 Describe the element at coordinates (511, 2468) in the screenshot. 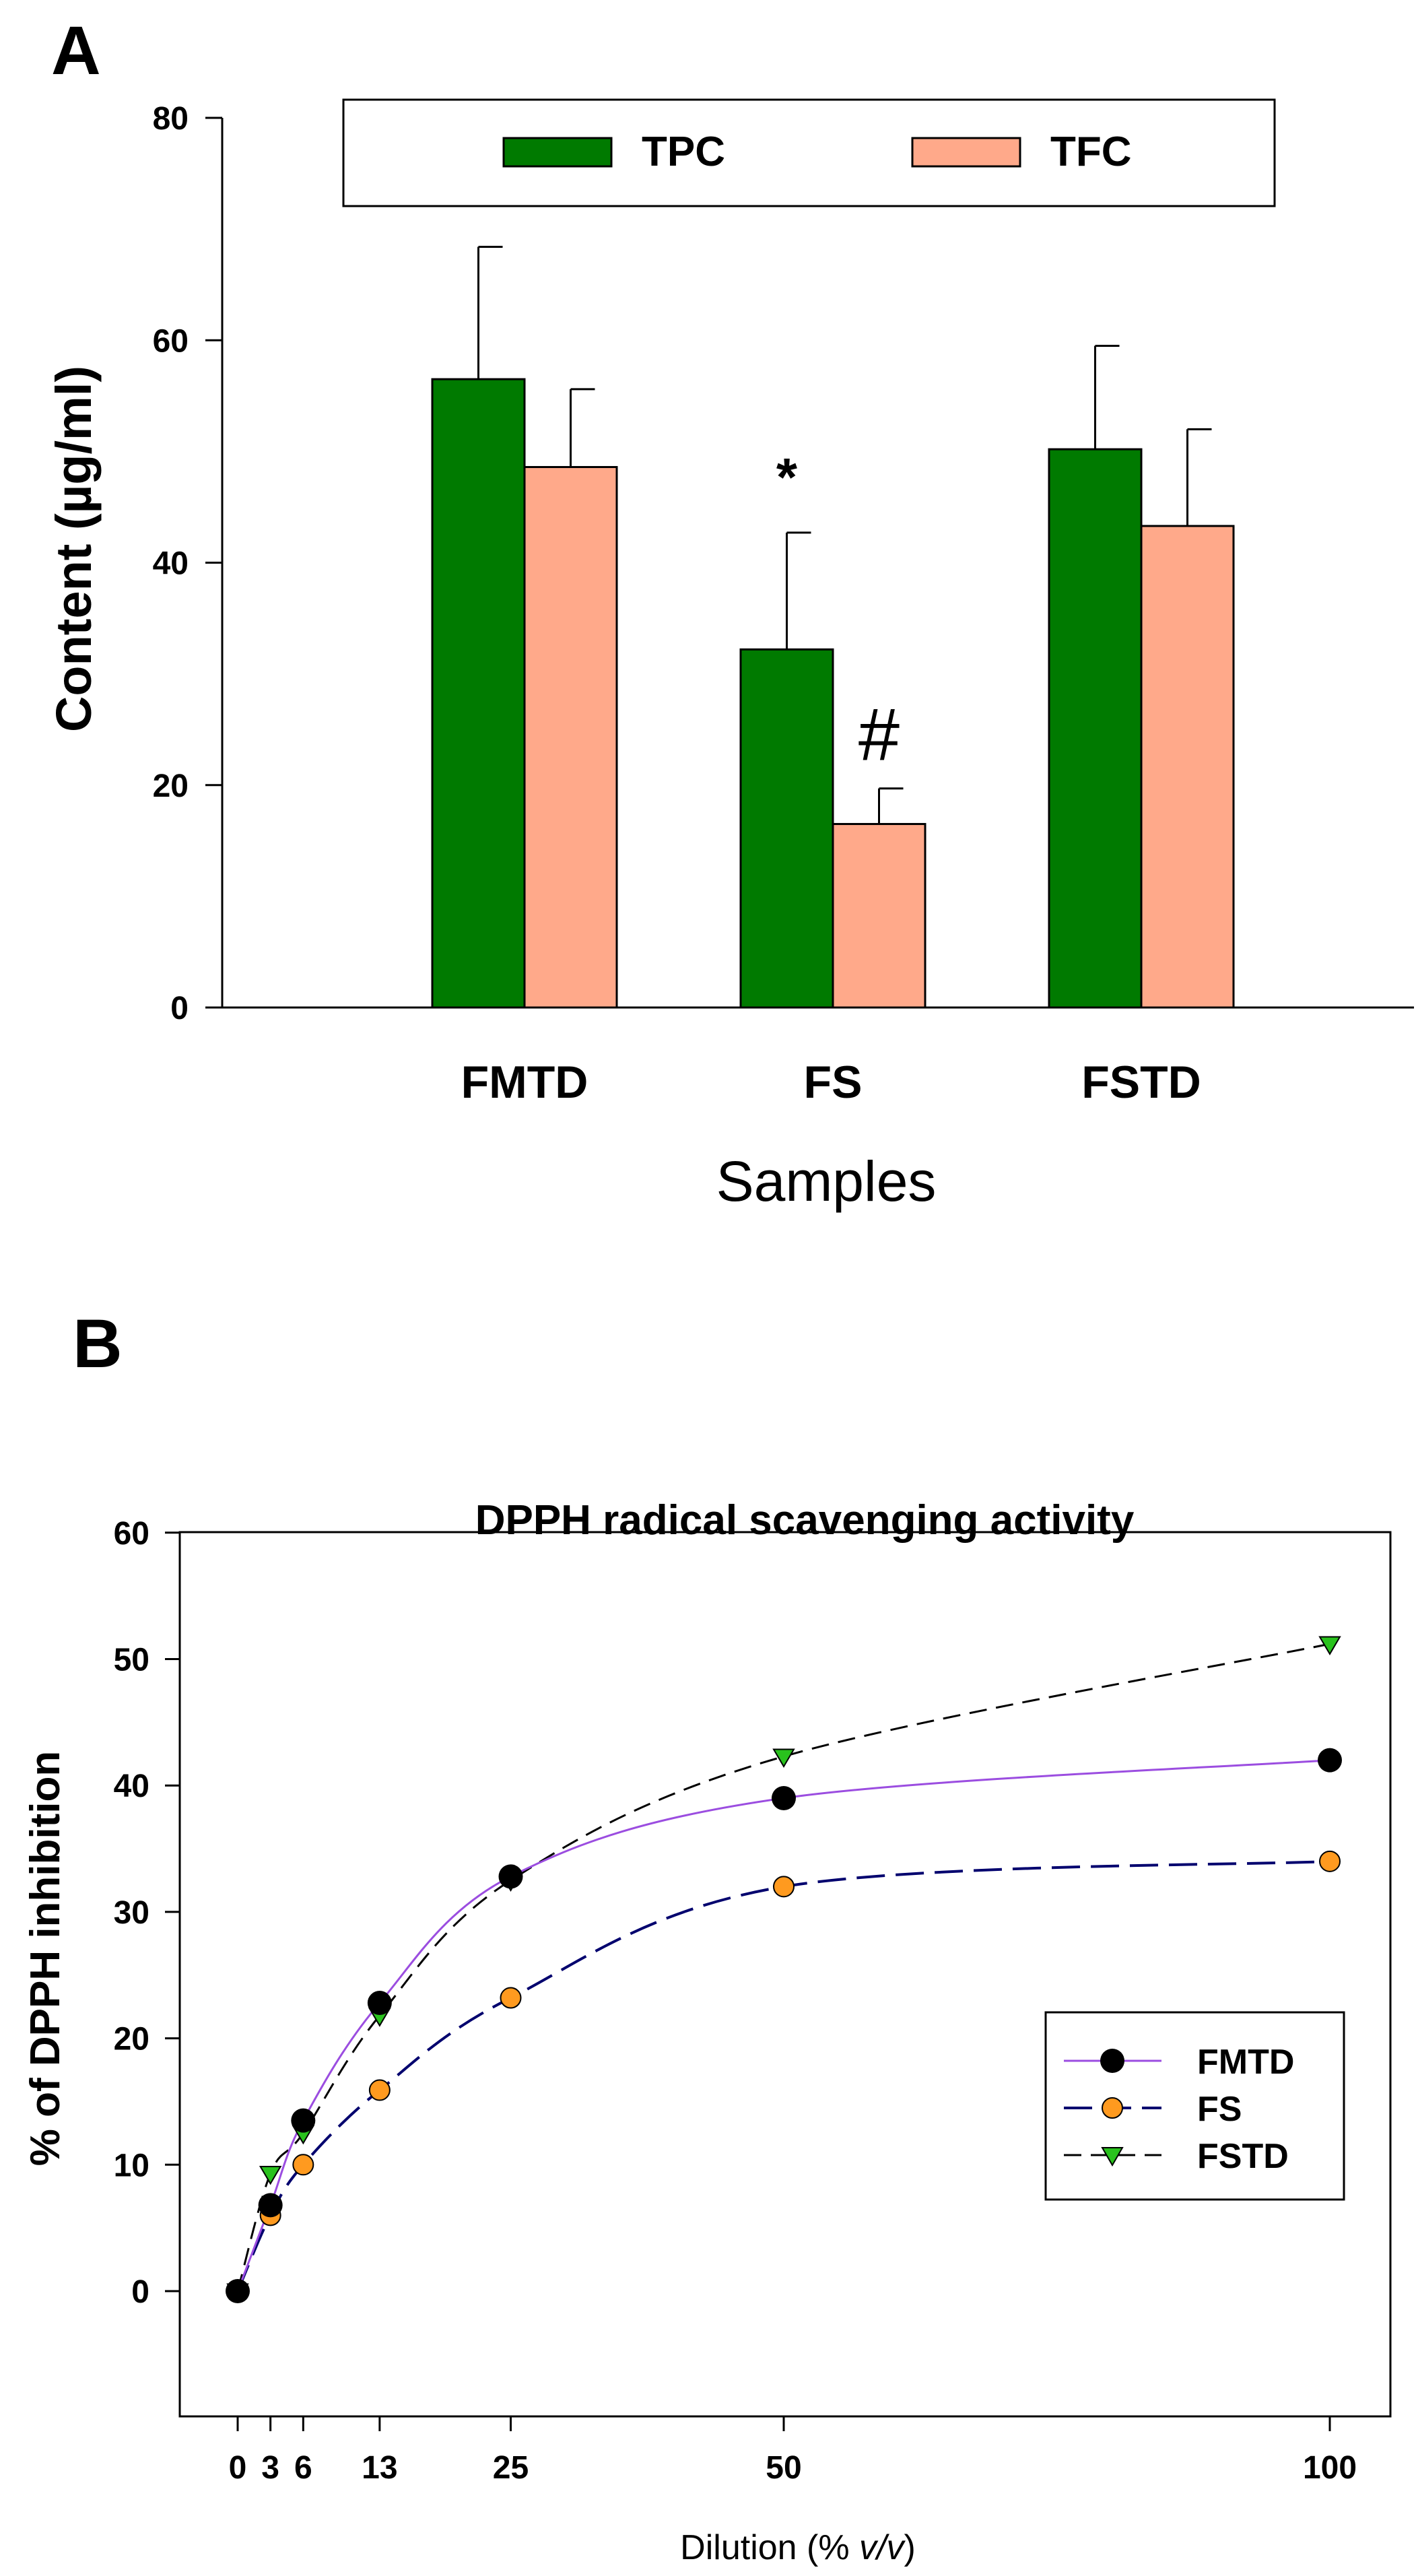

I see `chart-b-x-tick-label: 25` at that location.